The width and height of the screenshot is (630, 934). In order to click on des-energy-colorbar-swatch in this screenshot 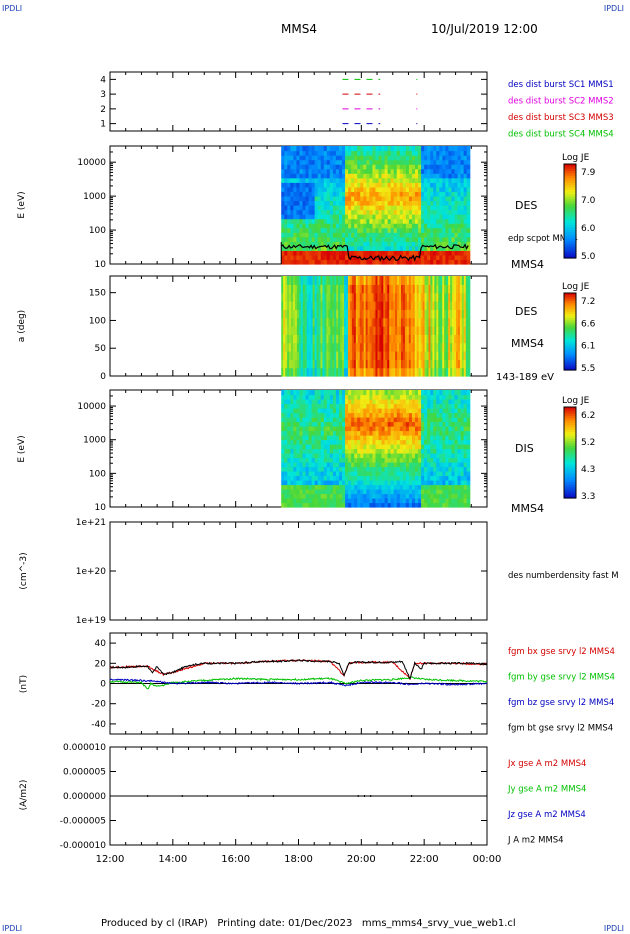, I will do `click(570, 210)`.